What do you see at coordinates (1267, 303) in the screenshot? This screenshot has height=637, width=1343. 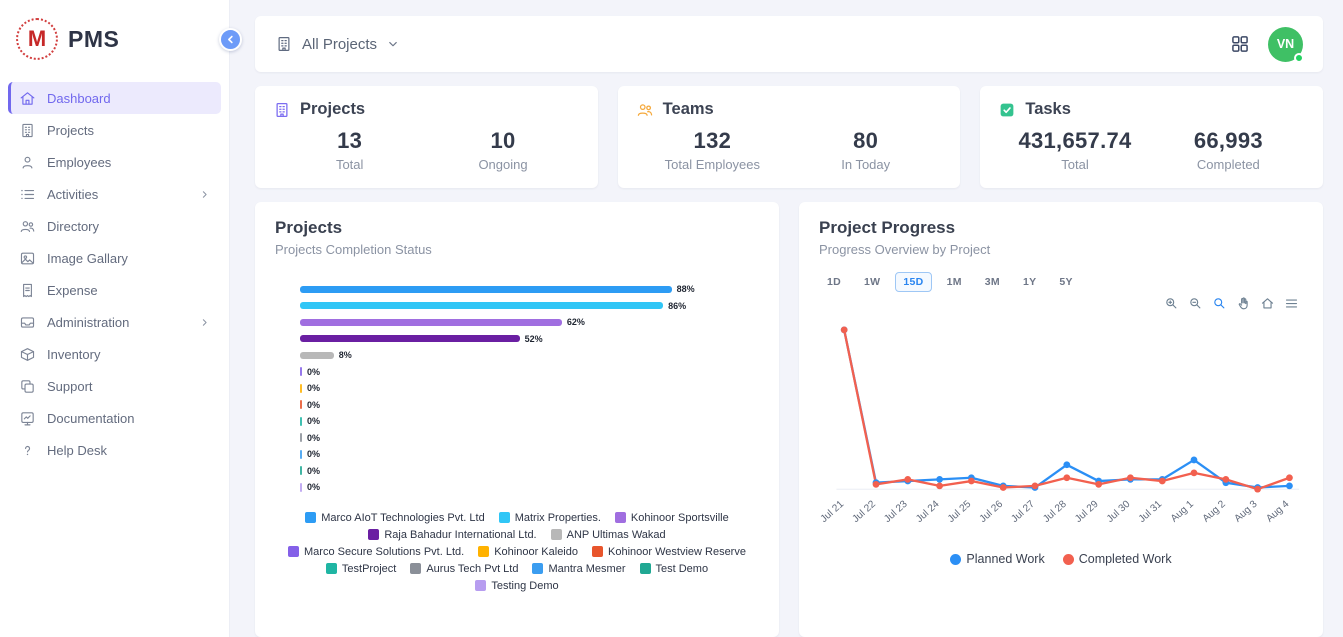 I see `reset-home-icon` at bounding box center [1267, 303].